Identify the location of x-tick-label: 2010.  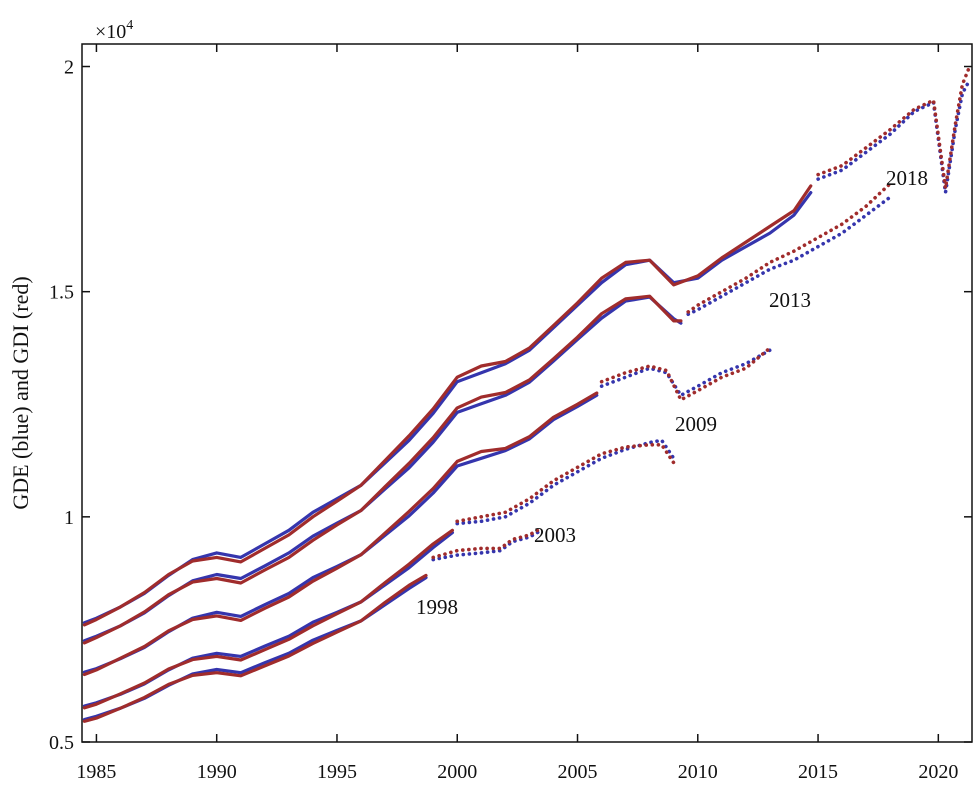
(698, 772).